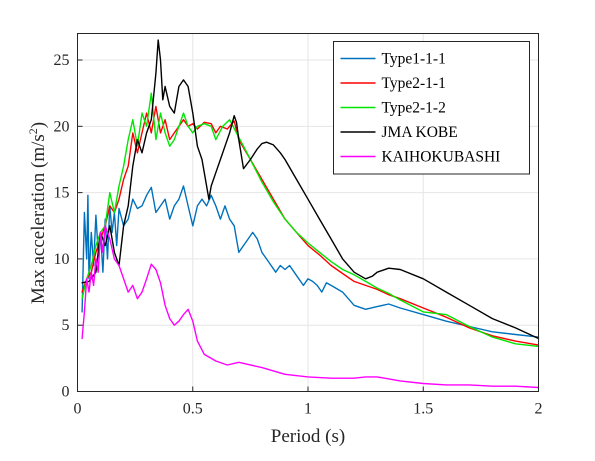  Describe the element at coordinates (33, 131) in the screenshot. I see `y-axis-title-exponent: 2` at that location.